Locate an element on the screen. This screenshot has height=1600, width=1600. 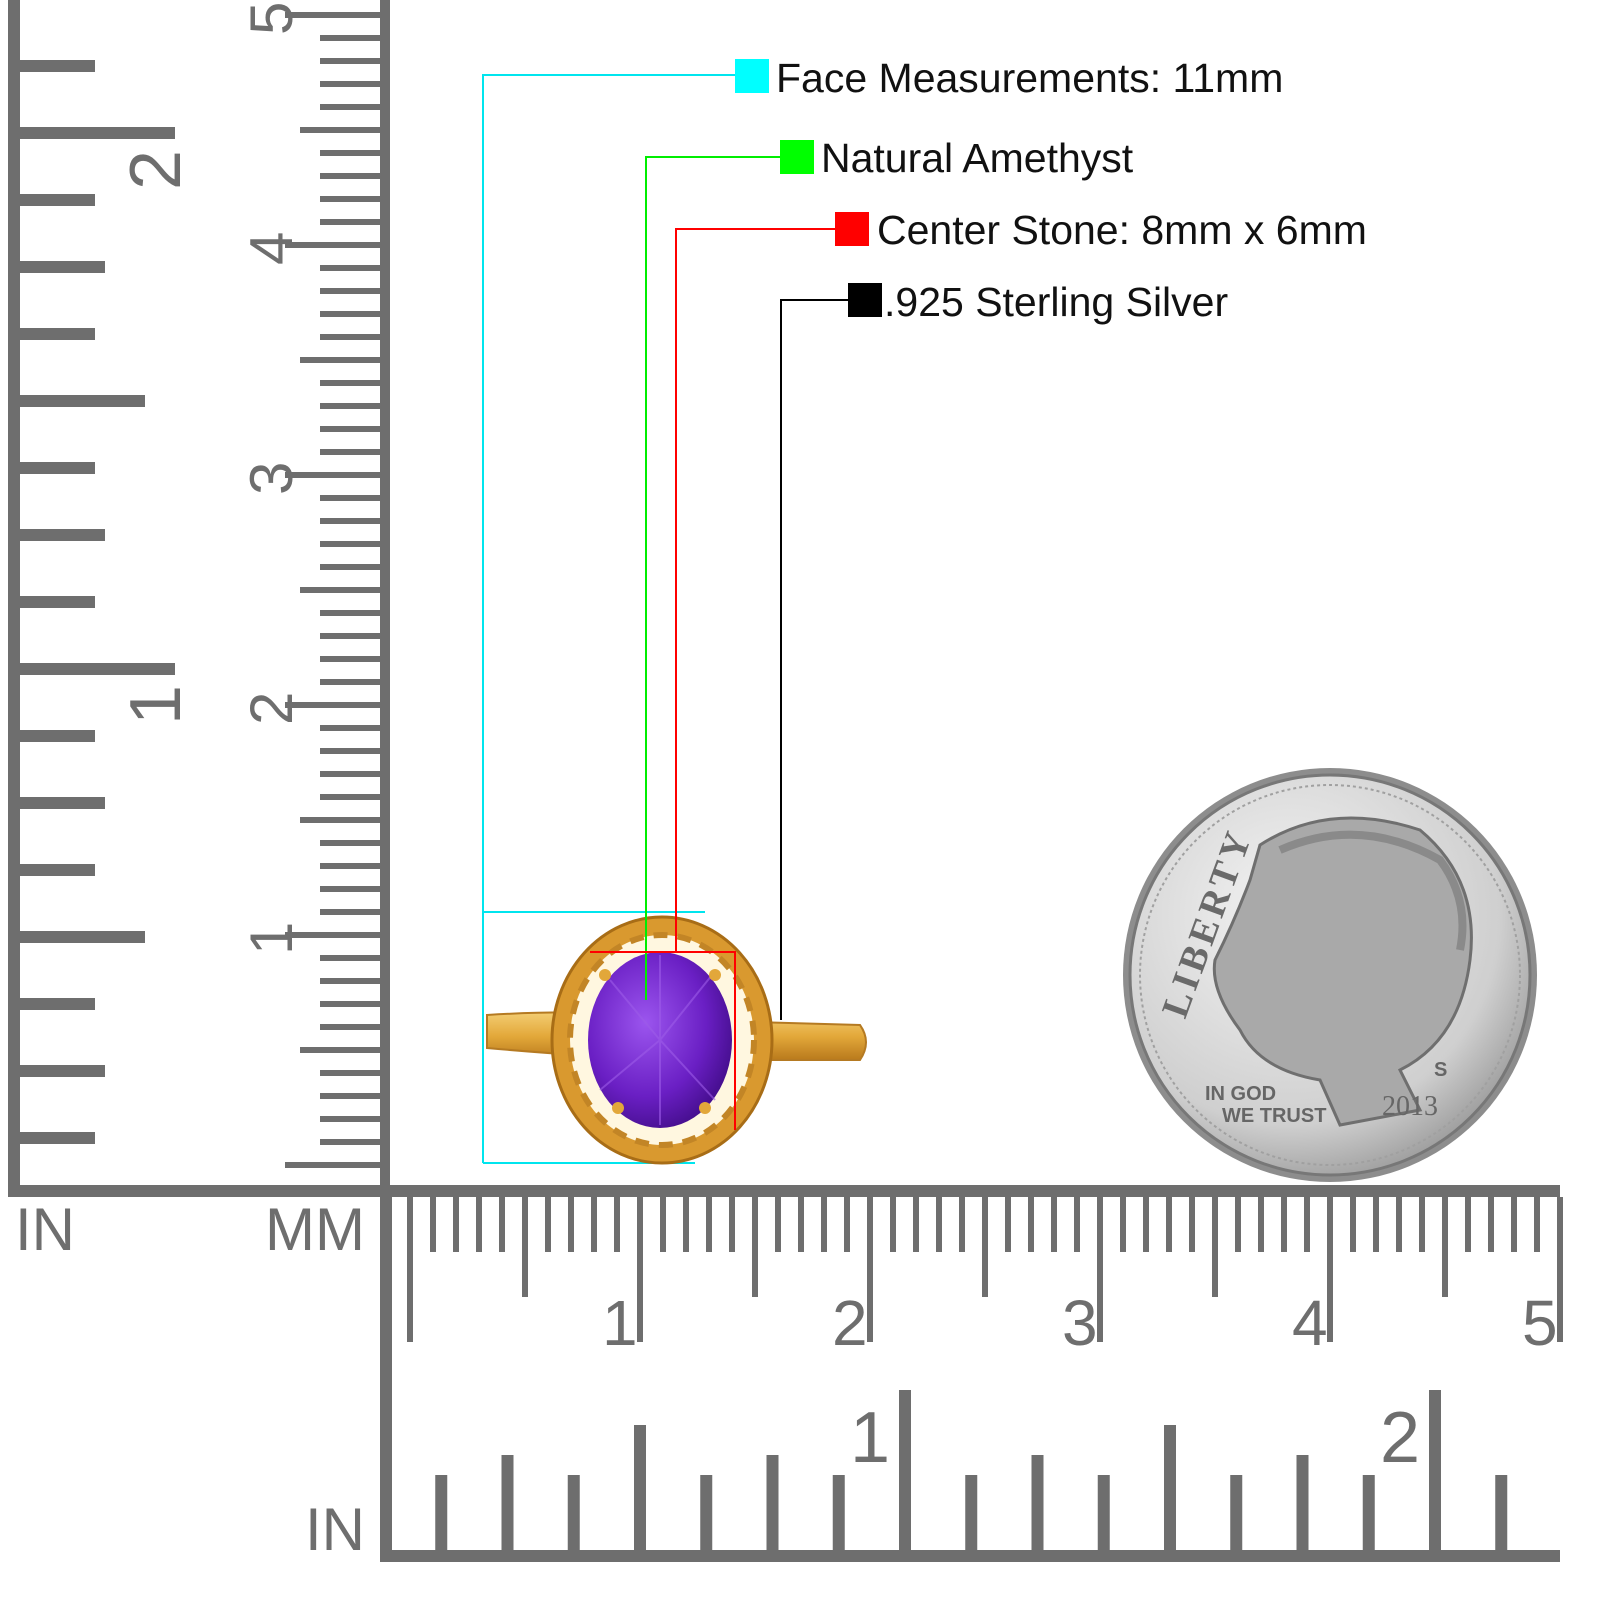
callout-lines-inner is located at coordinates (719, 643).